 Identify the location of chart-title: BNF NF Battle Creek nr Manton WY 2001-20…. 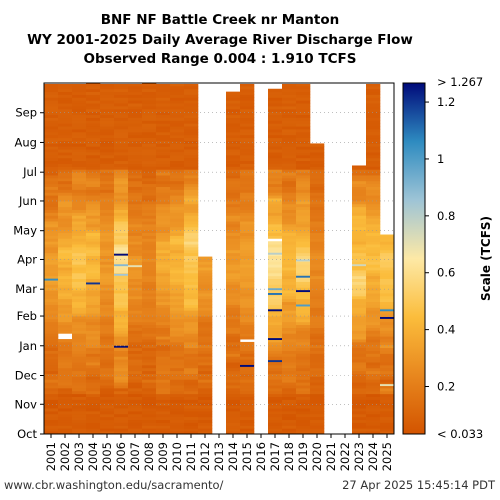
(220, 39).